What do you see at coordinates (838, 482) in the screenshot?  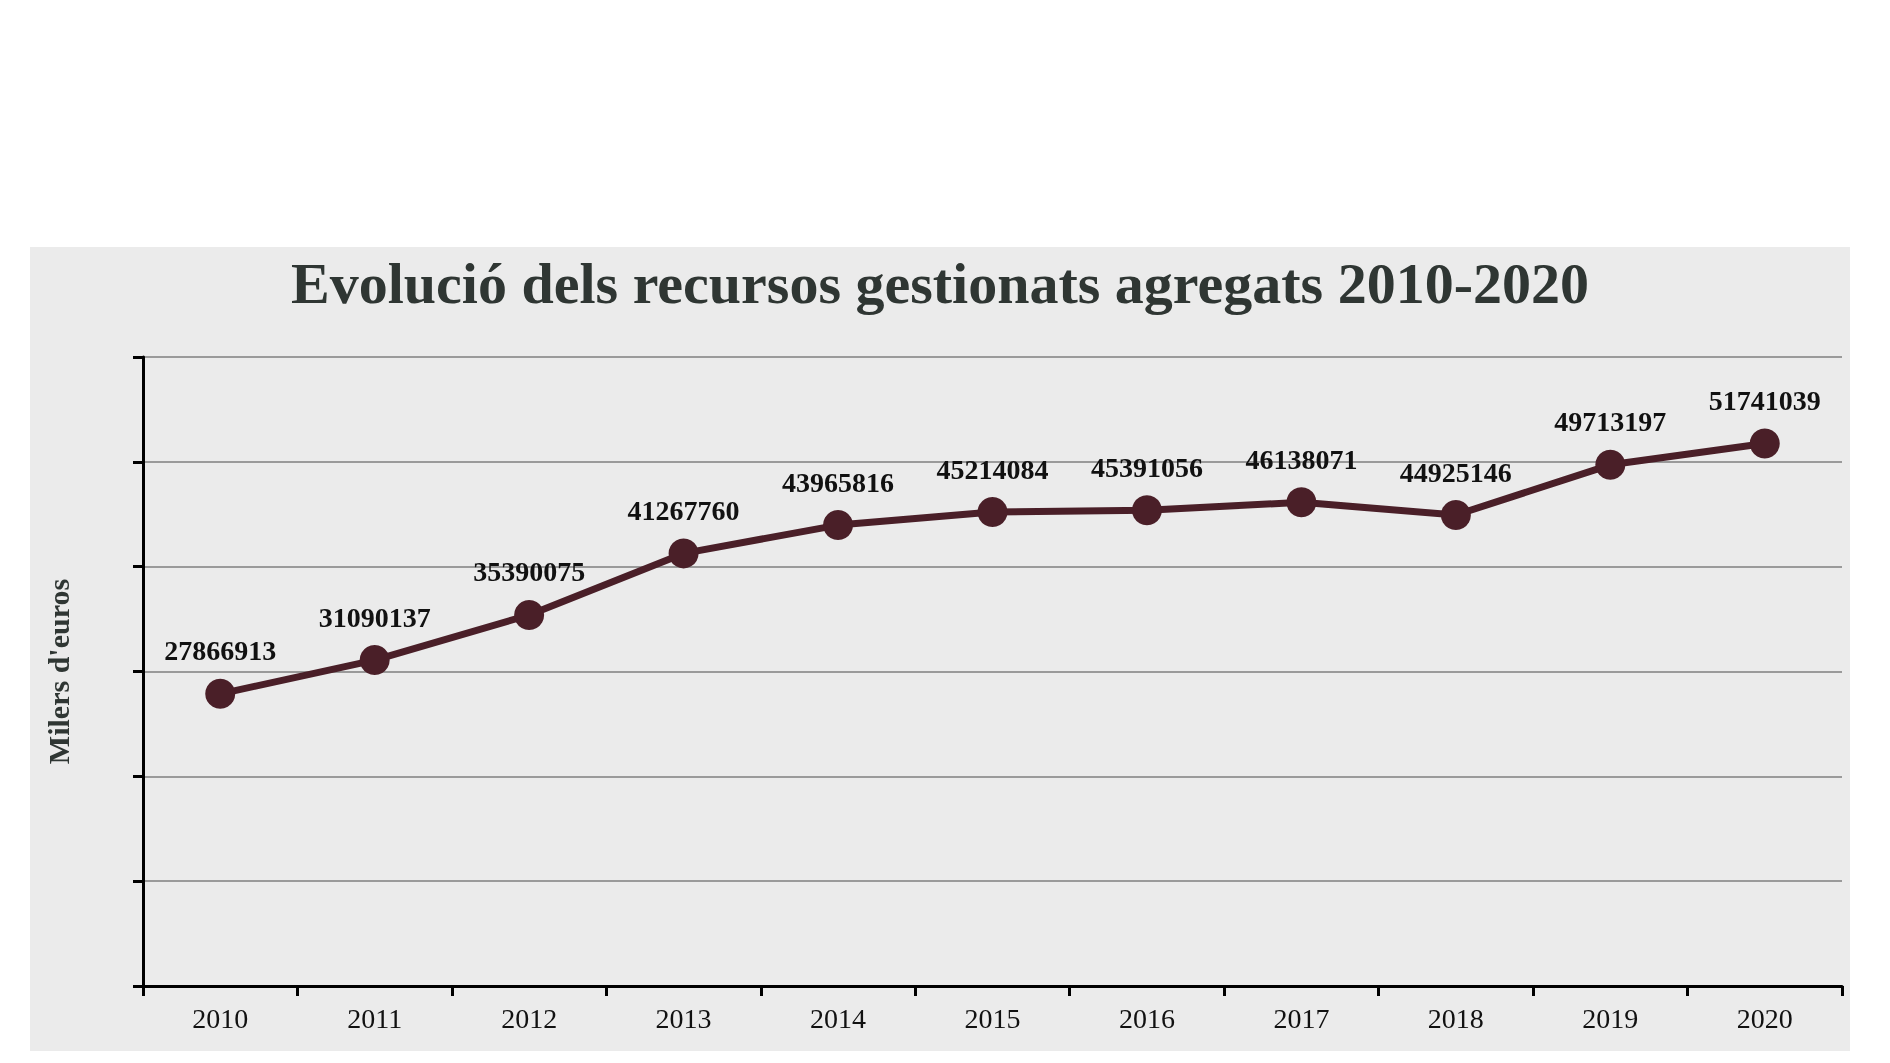 I see `data-label: 43965816` at bounding box center [838, 482].